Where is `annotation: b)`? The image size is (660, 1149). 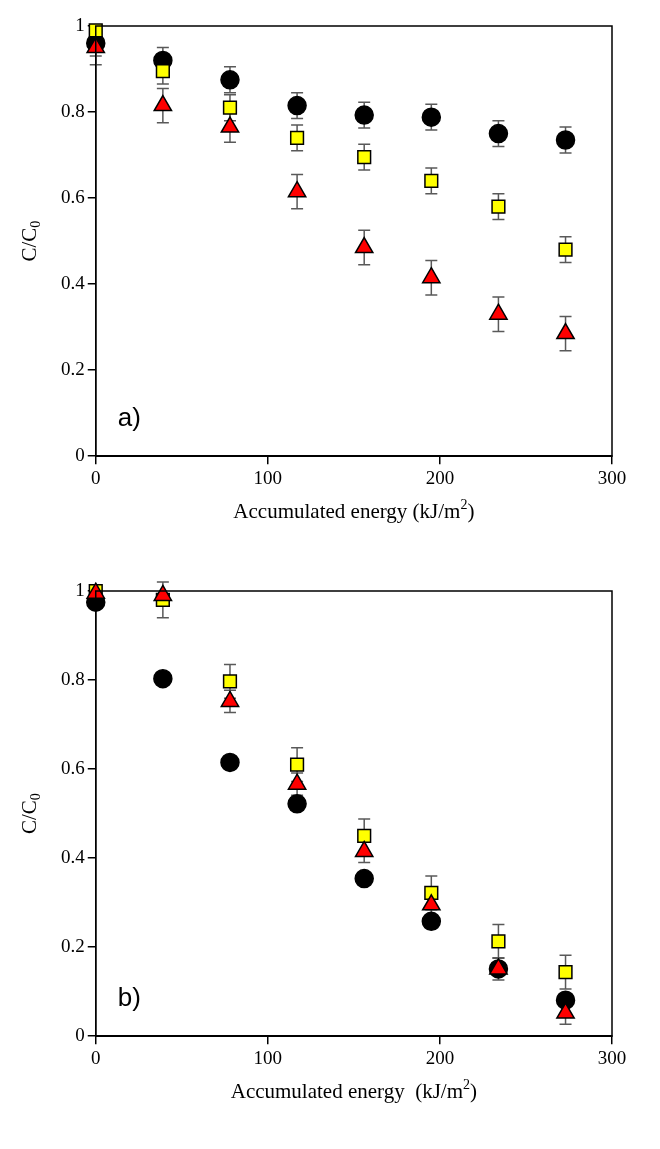 annotation: b) is located at coordinates (129, 997).